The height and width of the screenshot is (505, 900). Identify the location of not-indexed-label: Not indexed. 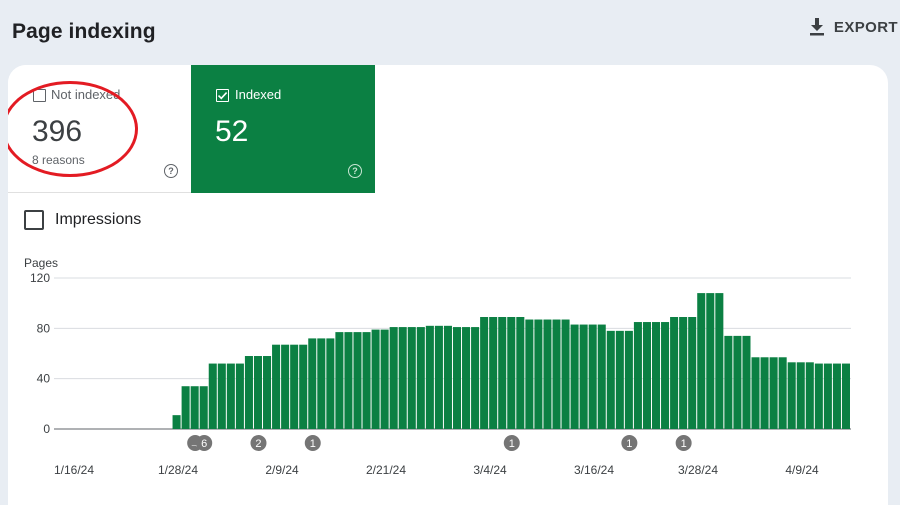
(86, 94).